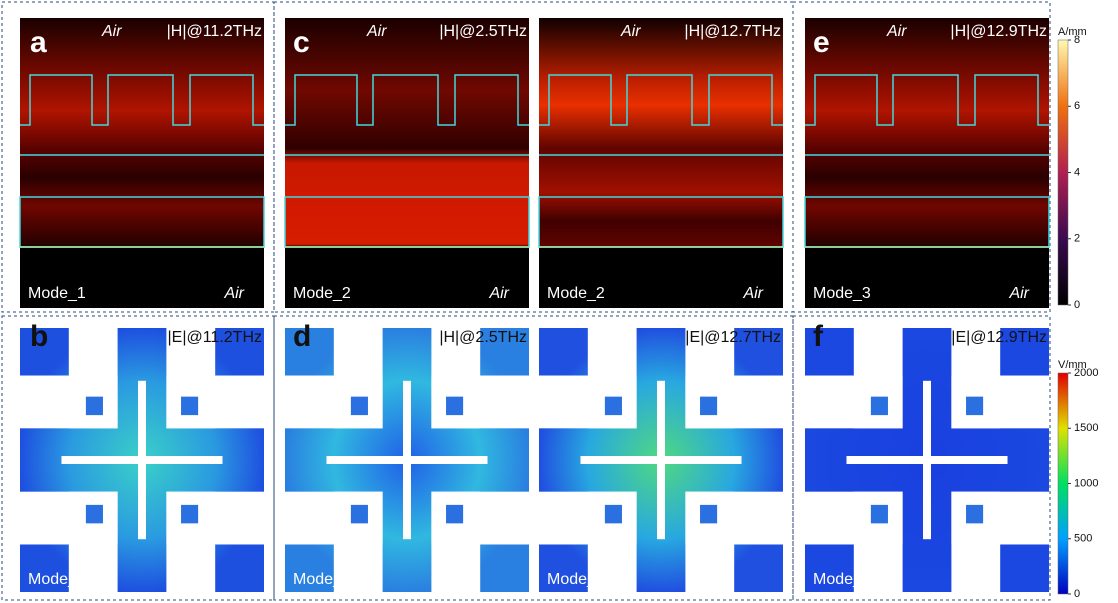 Image resolution: width=1118 pixels, height=603 pixels. I want to click on field-label: |H|@12.7THz, so click(732, 31).